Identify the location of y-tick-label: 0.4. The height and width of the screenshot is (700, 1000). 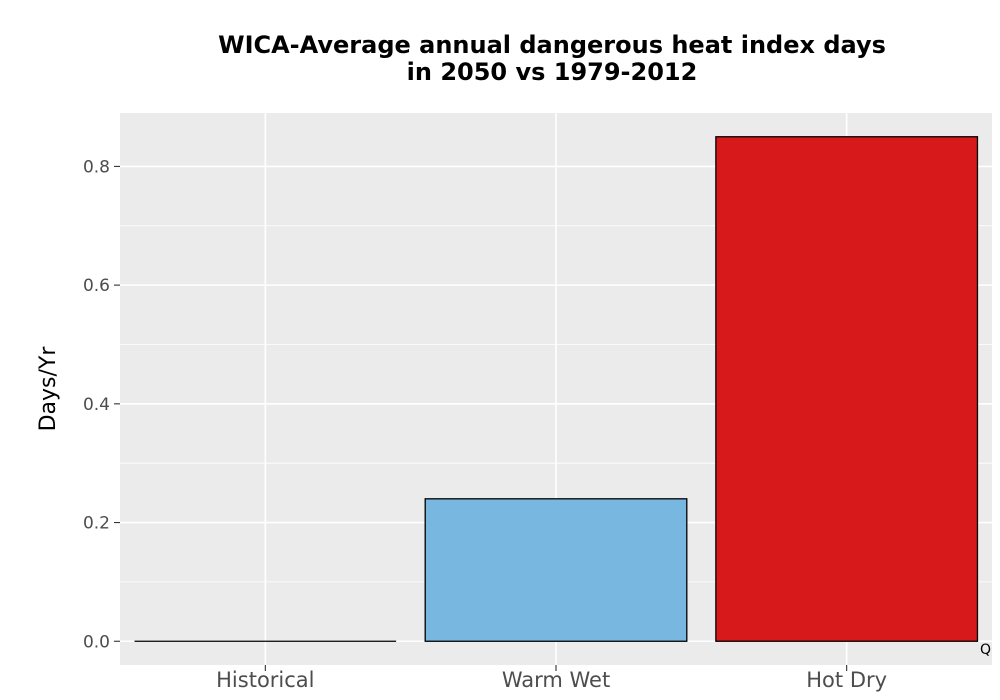
(96, 405).